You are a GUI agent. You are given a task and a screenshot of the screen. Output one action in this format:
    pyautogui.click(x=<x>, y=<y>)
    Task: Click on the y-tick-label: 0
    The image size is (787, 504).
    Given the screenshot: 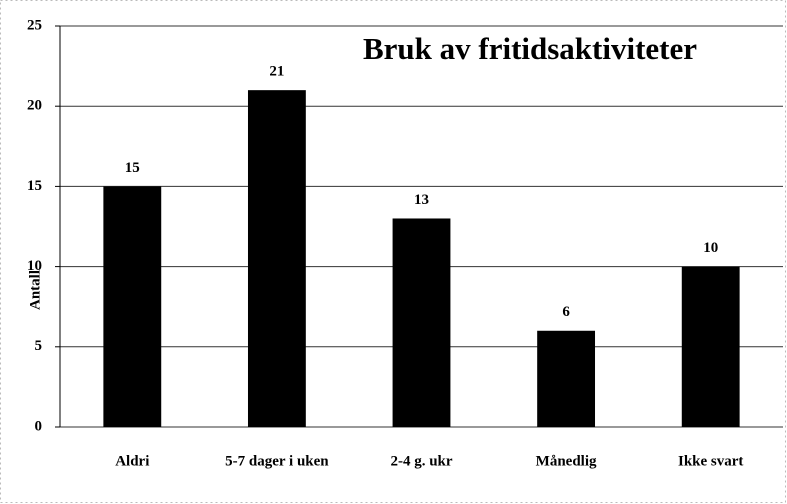 What is the action you would take?
    pyautogui.click(x=39, y=426)
    